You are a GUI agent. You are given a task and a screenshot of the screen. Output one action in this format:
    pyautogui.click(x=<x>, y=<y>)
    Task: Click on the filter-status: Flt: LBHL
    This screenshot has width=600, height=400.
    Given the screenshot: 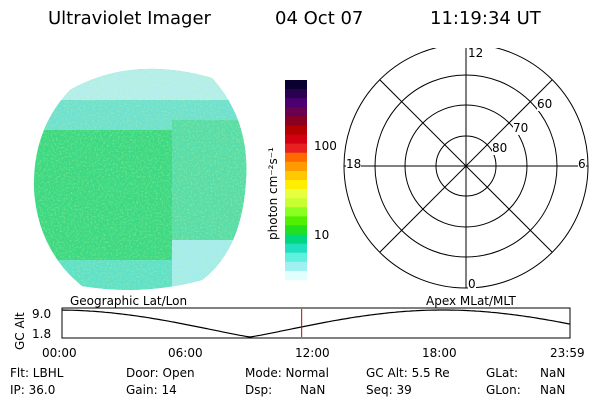 What is the action you would take?
    pyautogui.click(x=37, y=373)
    